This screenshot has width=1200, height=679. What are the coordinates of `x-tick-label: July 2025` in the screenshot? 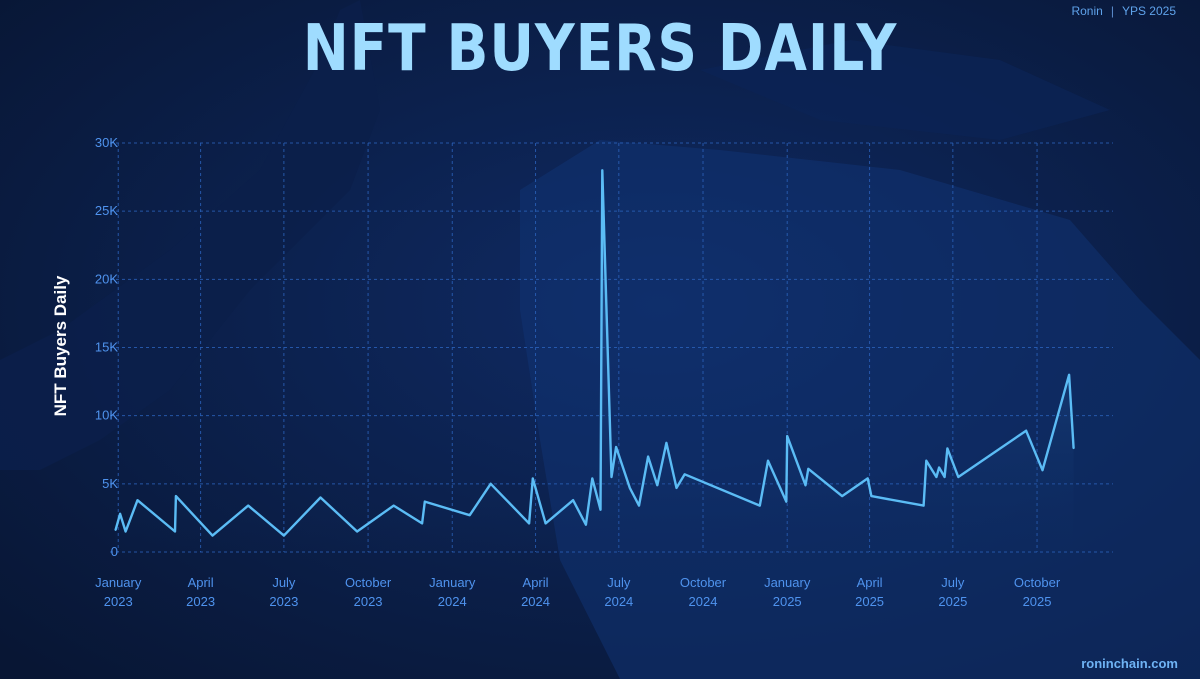 It's located at (952, 592).